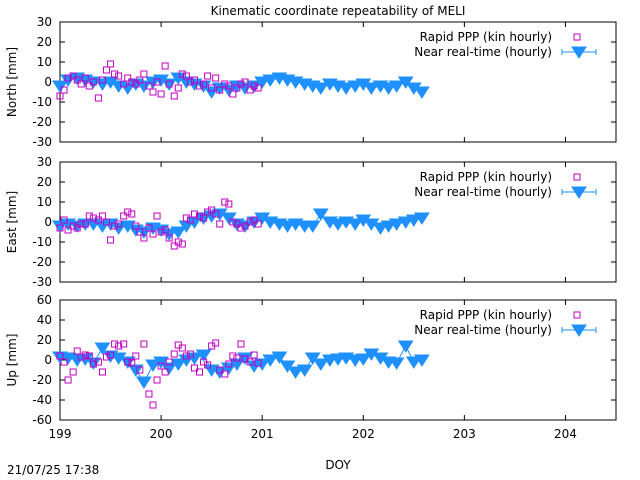 Image resolution: width=640 pixels, height=480 pixels. Describe the element at coordinates (12, 222) in the screenshot. I see `y-axis-label: East [mm]` at that location.